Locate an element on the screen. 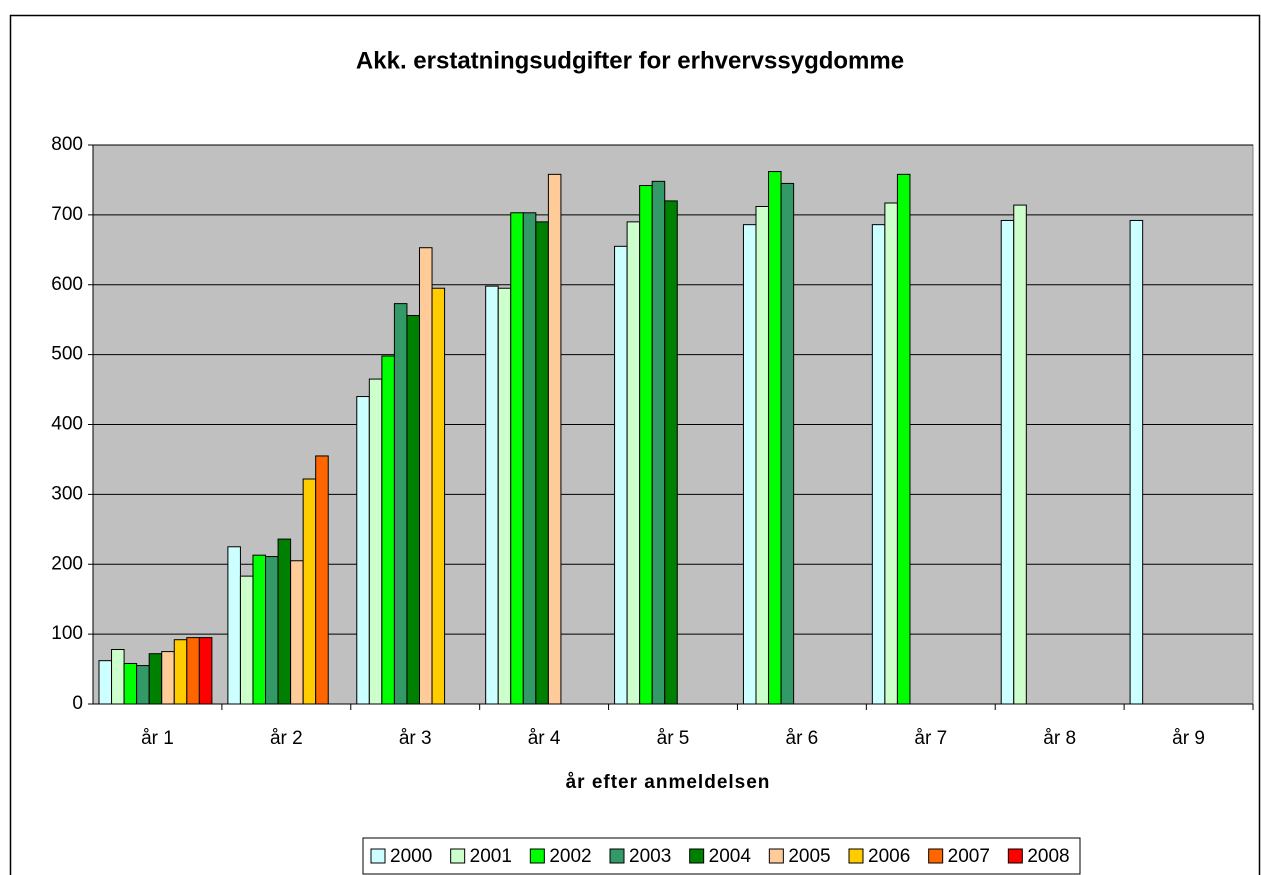 The image size is (1261, 875). y-tick-label: 200 is located at coordinates (67, 563).